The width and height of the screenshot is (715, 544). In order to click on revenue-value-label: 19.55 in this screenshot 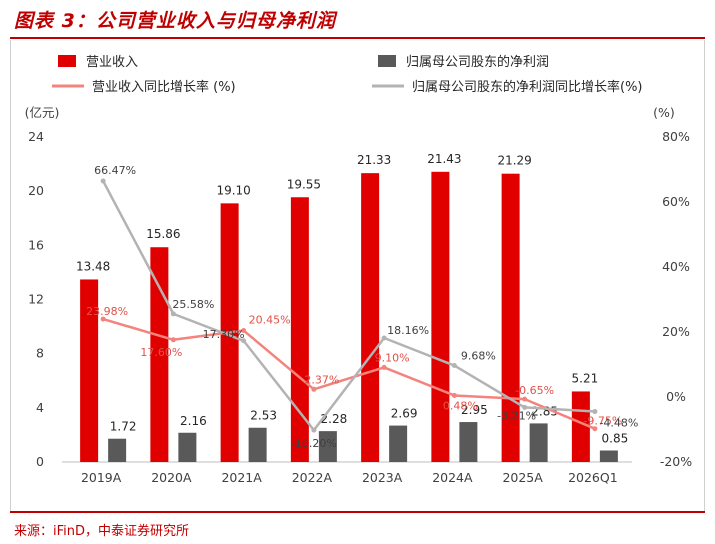, I will do `click(304, 184)`.